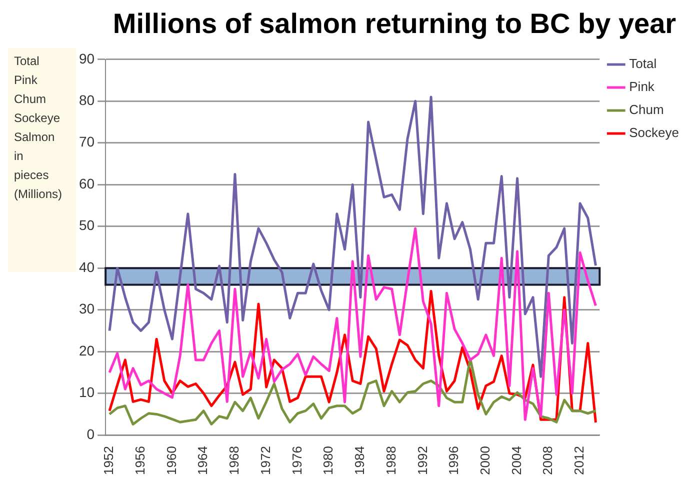  I want to click on x-tick-label: 1960, so click(171, 460).